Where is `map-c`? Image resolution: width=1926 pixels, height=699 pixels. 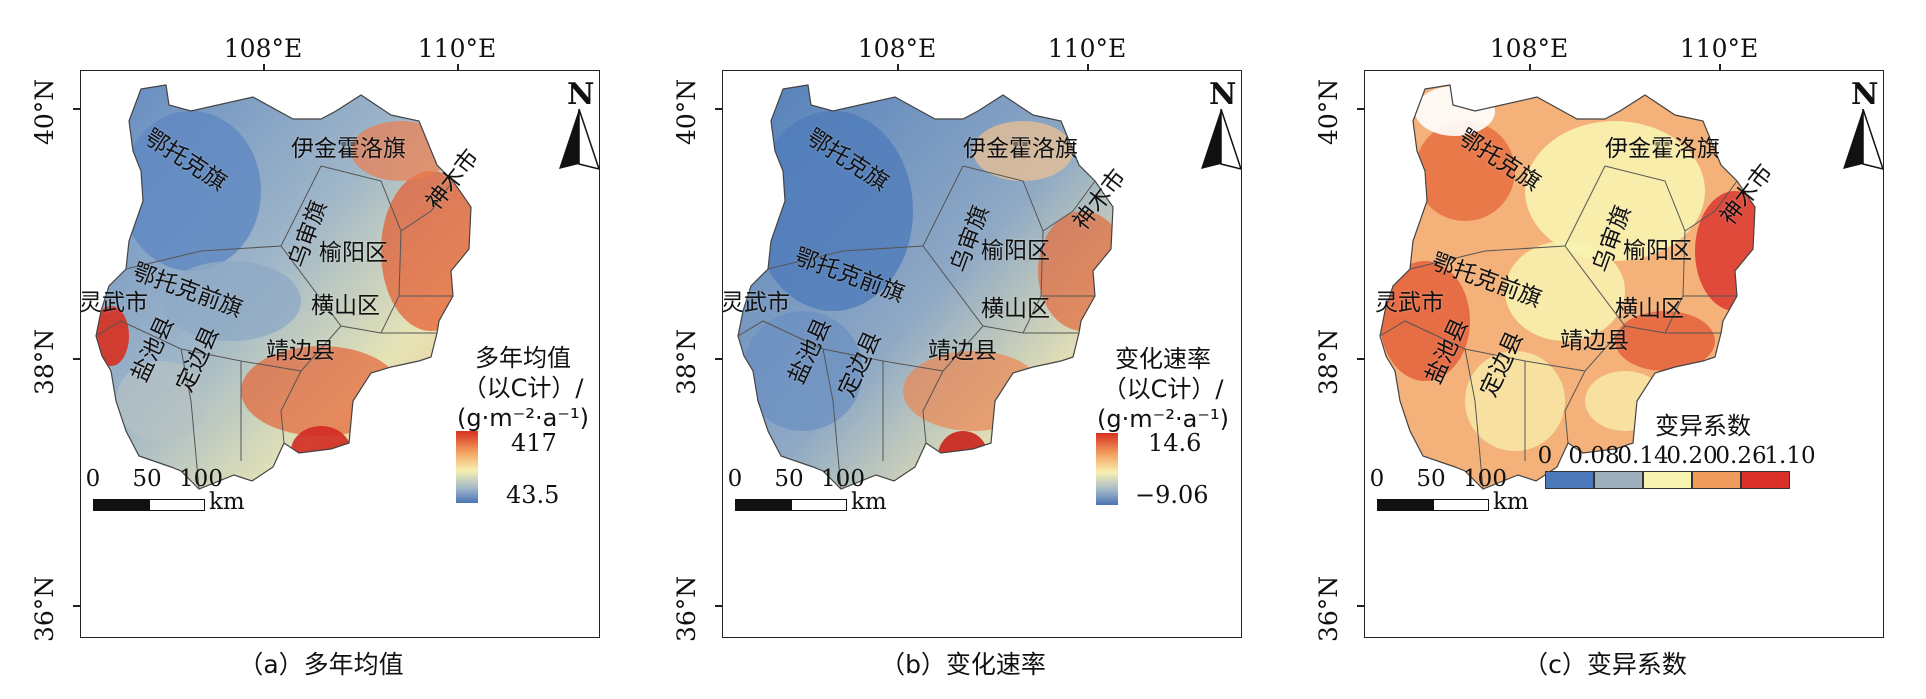 map-c is located at coordinates (1567, 287).